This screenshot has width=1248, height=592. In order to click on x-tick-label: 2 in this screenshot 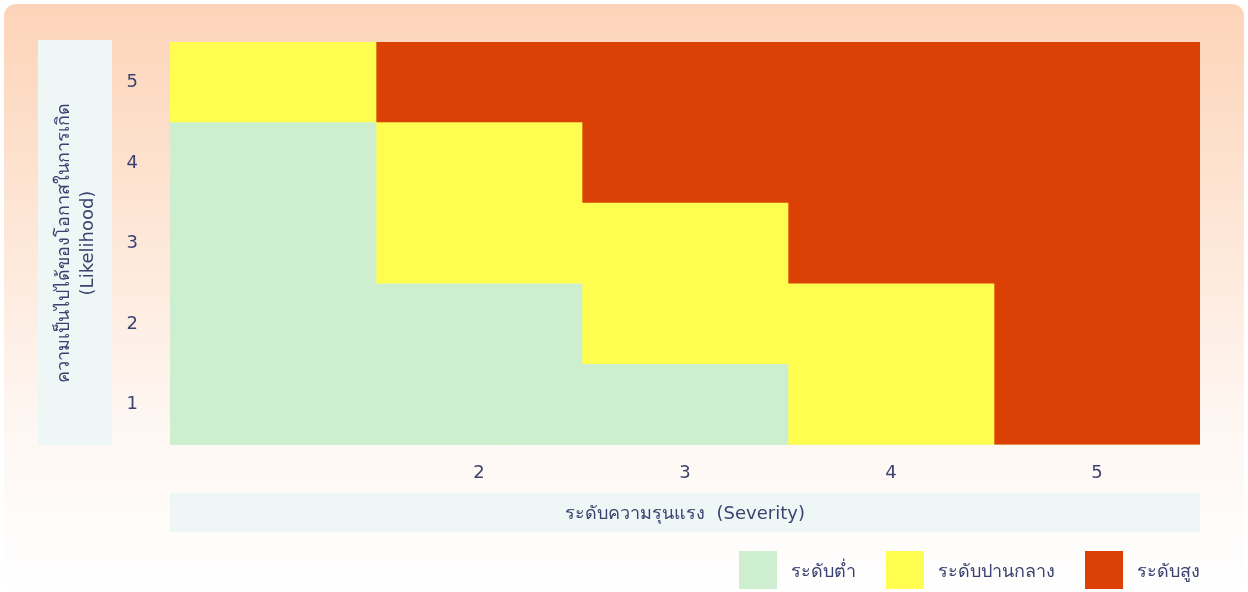, I will do `click(479, 472)`.